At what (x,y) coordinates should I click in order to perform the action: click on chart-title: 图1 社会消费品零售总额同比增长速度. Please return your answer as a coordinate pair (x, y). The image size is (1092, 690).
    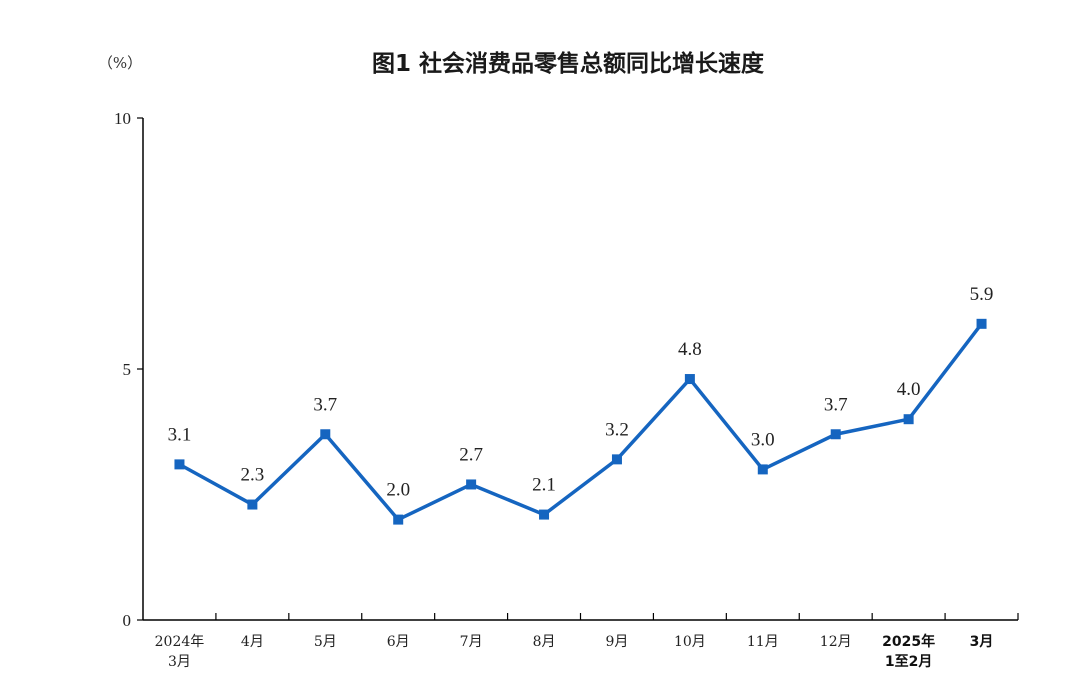
    Looking at the image, I should click on (568, 63).